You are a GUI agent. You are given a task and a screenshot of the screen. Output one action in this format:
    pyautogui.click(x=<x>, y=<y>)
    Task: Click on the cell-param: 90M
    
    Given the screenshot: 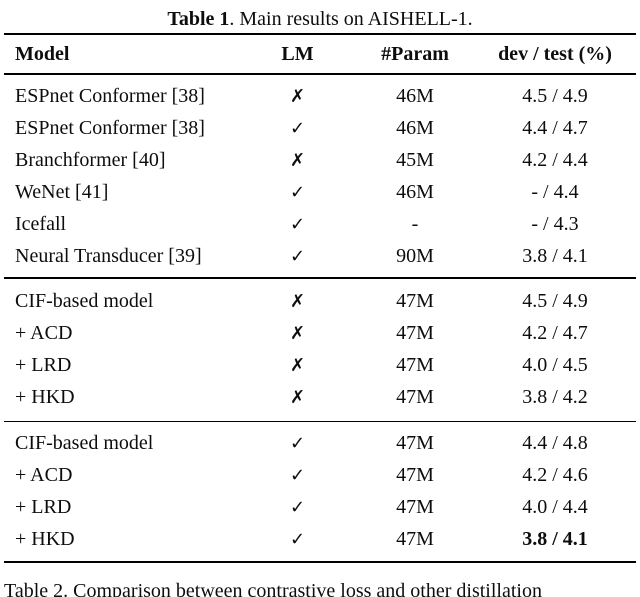 What is the action you would take?
    pyautogui.click(x=415, y=255)
    